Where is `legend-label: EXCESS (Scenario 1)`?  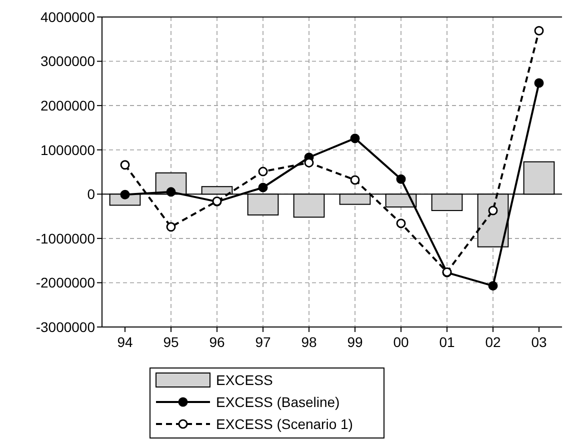
legend-label: EXCESS (Scenario 1) is located at coordinates (284, 424).